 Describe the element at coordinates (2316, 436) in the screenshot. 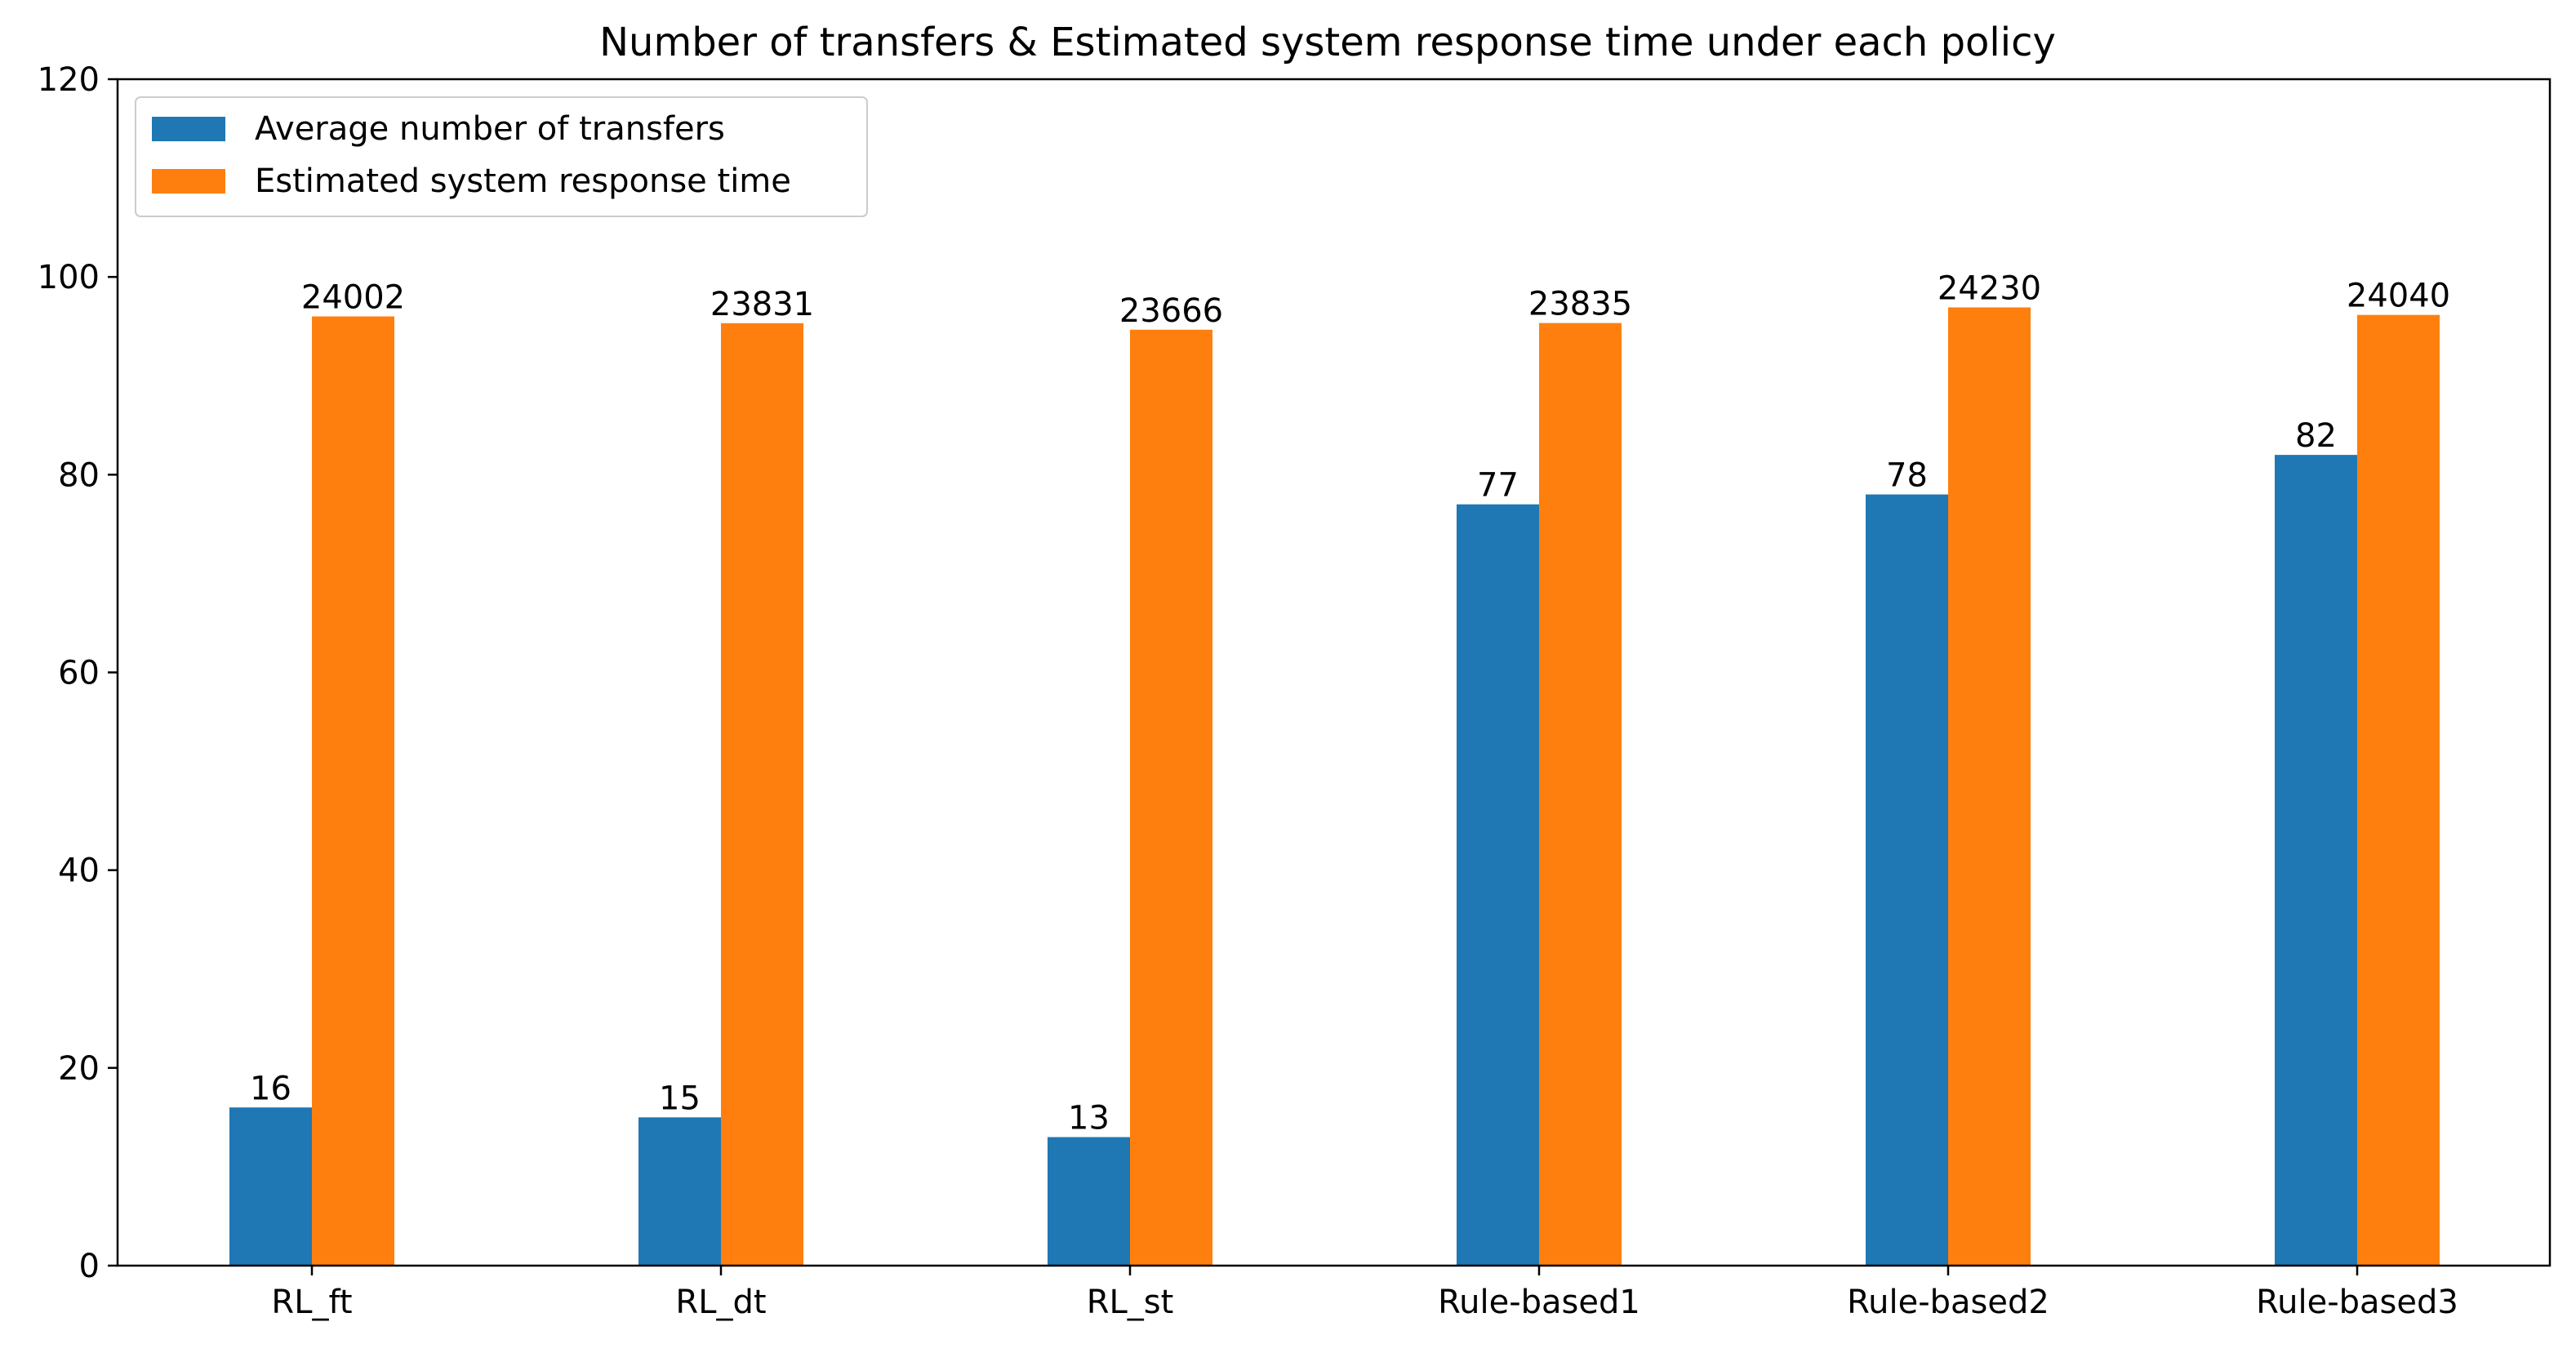

I see `bar-value-label: 82` at that location.